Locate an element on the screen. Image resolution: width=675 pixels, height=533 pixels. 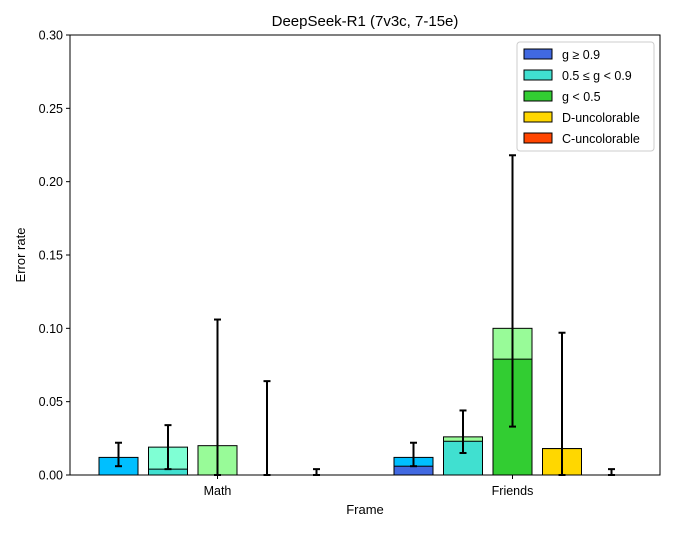
legend-label: g ≥ 0.9 is located at coordinates (581, 55).